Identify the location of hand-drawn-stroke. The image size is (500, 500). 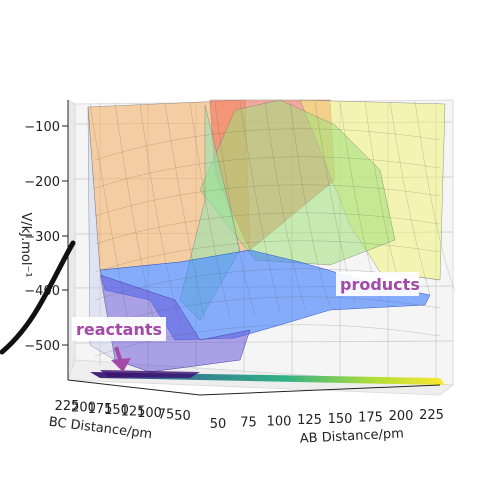
(38, 297).